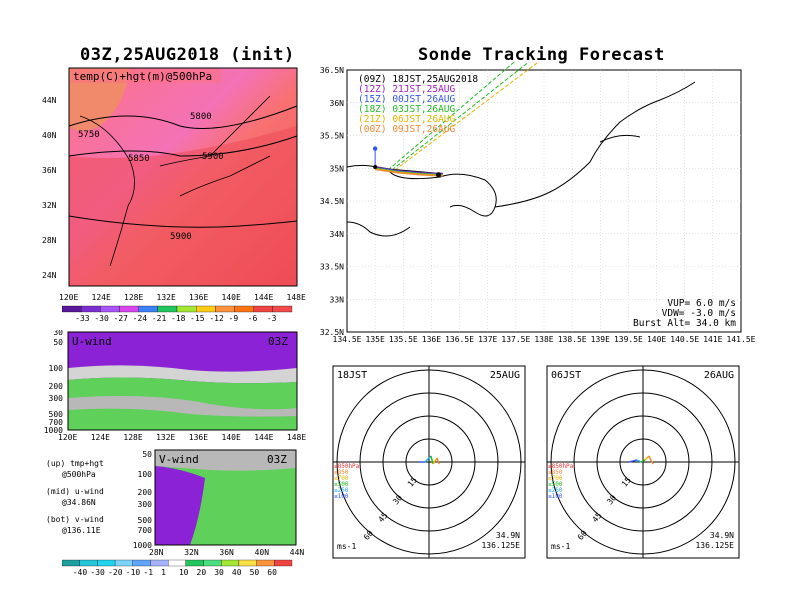 This screenshot has width=792, height=612. Describe the element at coordinates (272, 318) in the screenshot. I see `colorbar-label: -3` at that location.